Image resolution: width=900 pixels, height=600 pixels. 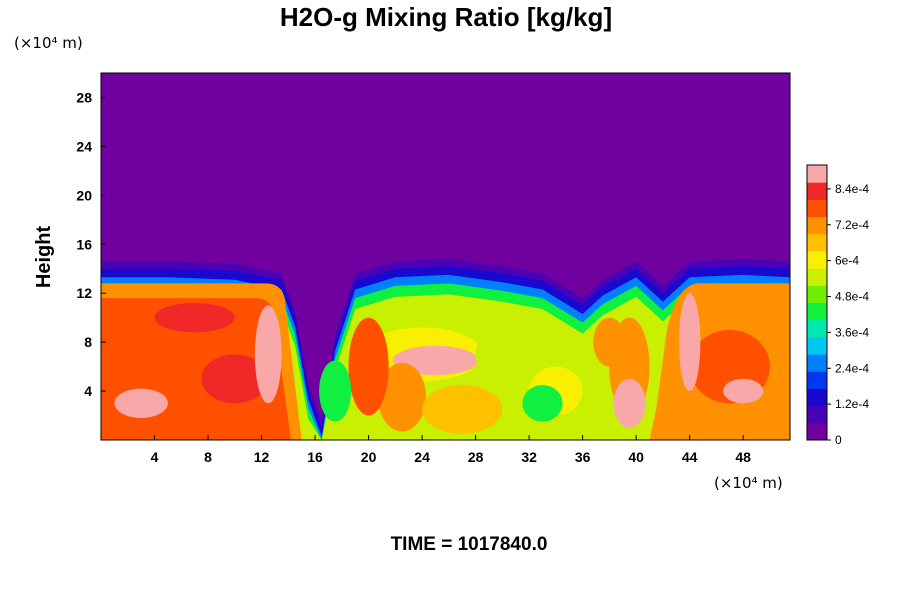 What do you see at coordinates (743, 457) in the screenshot?
I see `x-tick-label: 48` at bounding box center [743, 457].